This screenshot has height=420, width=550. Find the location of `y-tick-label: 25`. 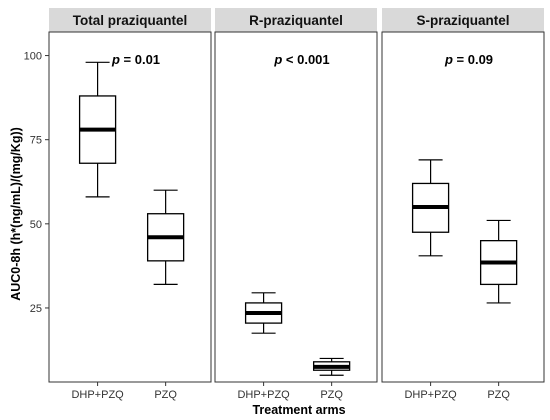

y-tick-label: 25 is located at coordinates (36, 309).